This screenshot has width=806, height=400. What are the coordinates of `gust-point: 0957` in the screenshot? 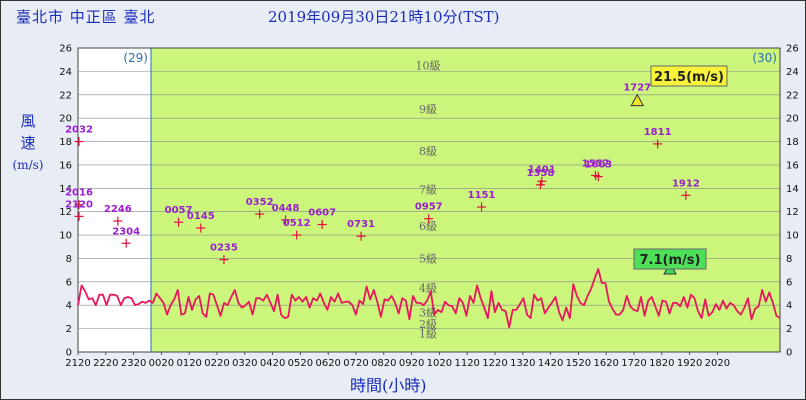 It's located at (429, 213).